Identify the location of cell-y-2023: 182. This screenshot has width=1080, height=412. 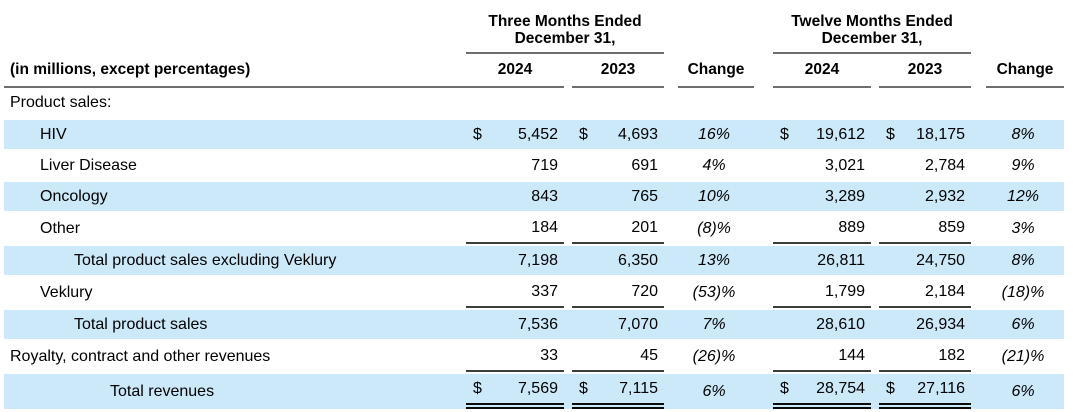
(925, 355).